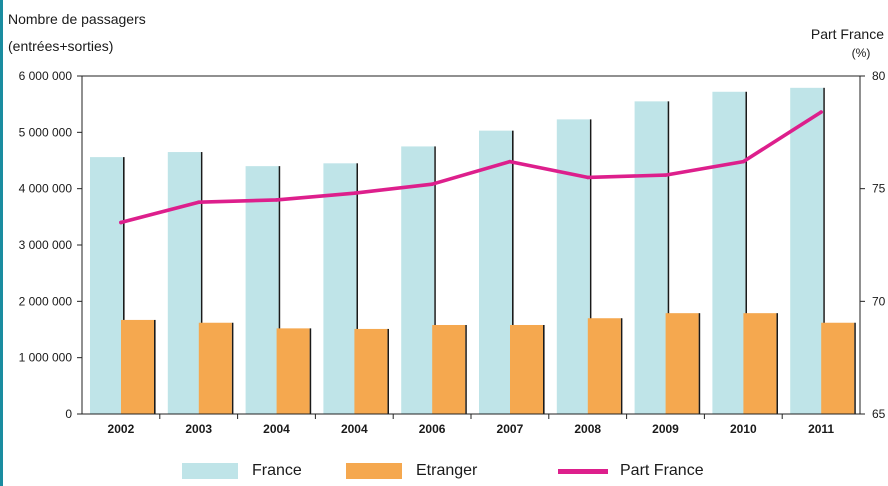 The height and width of the screenshot is (486, 888). What do you see at coordinates (77, 19) in the screenshot?
I see `y-left-axis-title: Nombre de passagers` at bounding box center [77, 19].